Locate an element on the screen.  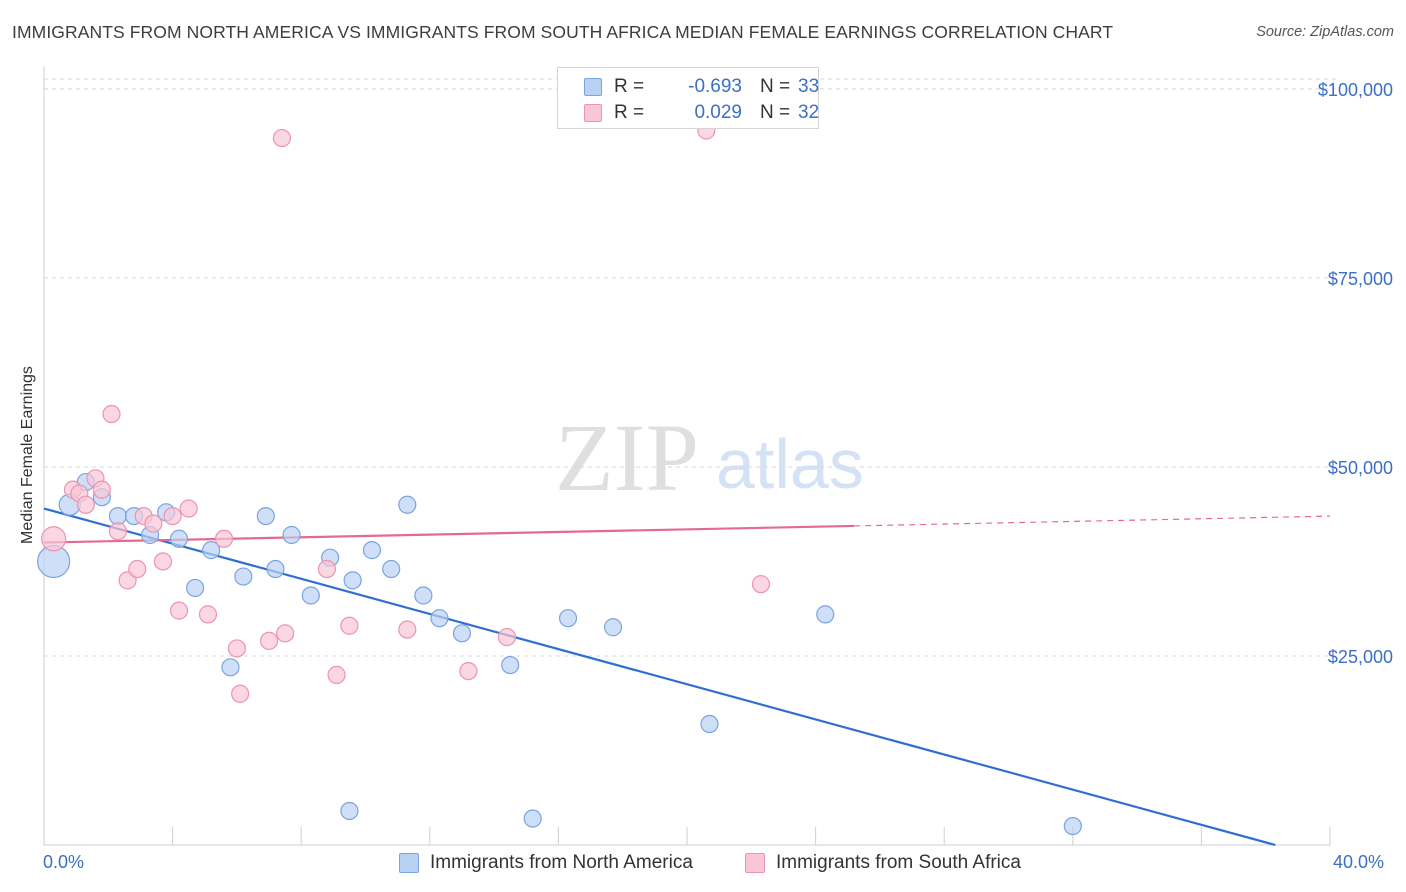
r-value: 0.029 is located at coordinates (718, 112).